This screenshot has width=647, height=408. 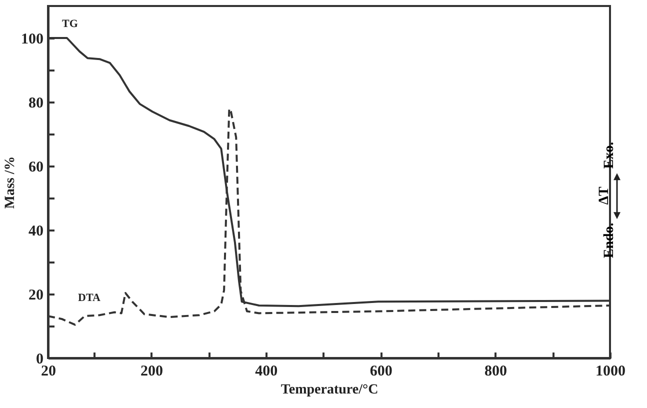 What do you see at coordinates (151, 372) in the screenshot?
I see `x-tick-label: 200` at bounding box center [151, 372].